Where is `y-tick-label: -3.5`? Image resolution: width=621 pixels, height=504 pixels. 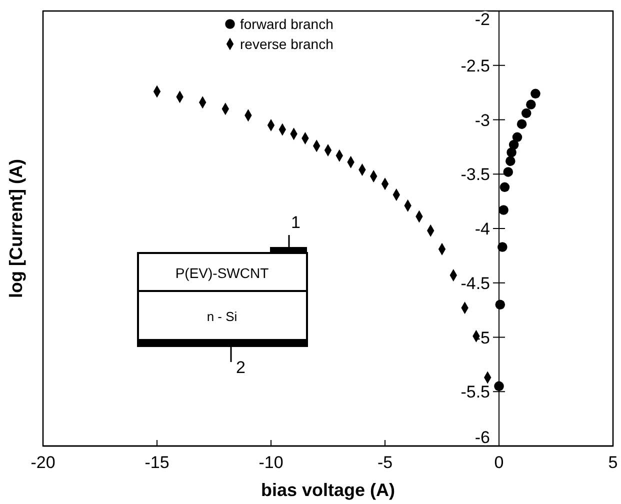 y-tick-label: -3.5 is located at coordinates (475, 174).